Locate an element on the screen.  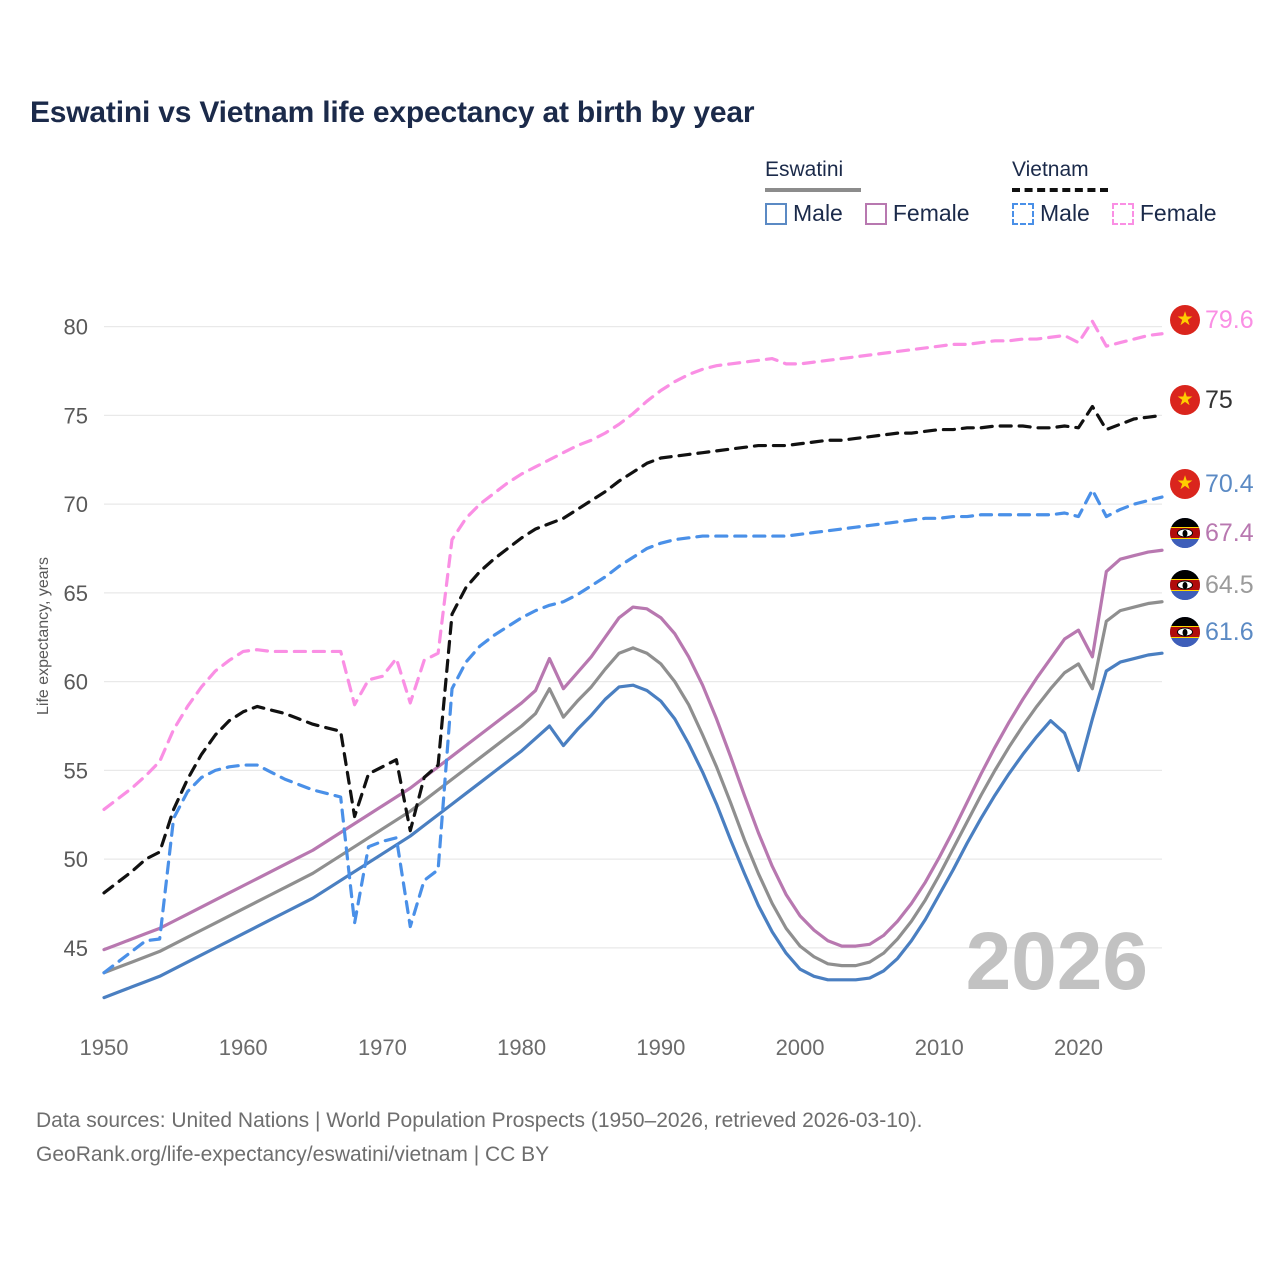
year-watermark: 2026 is located at coordinates (1056, 961).